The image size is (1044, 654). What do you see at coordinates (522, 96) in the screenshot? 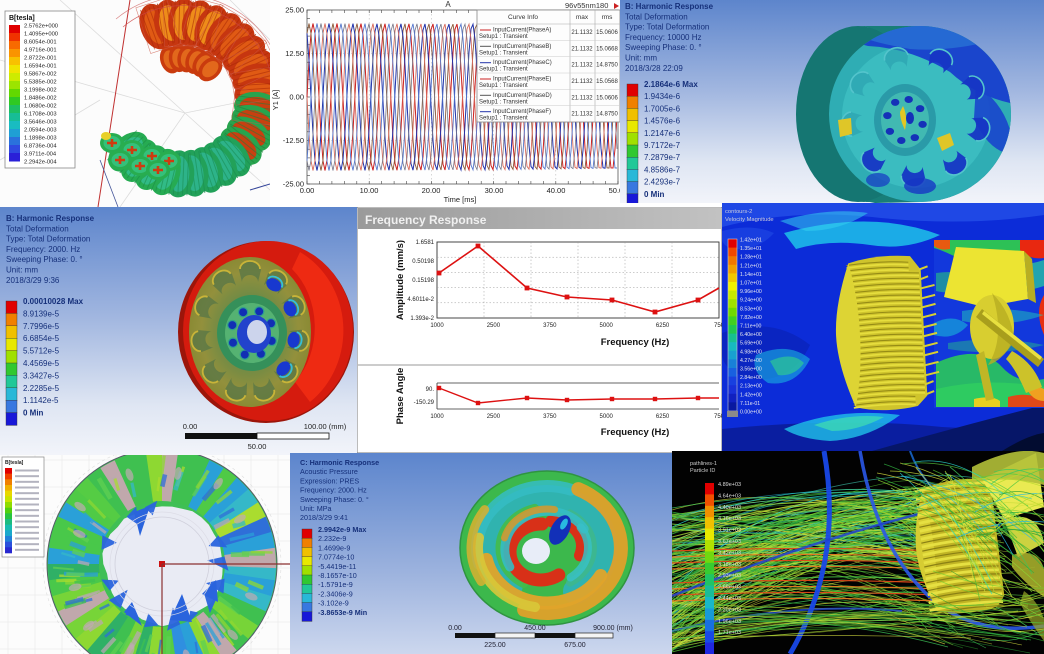
I see `svg-text: InputCurrent(PhaseD)` at bounding box center [522, 96].